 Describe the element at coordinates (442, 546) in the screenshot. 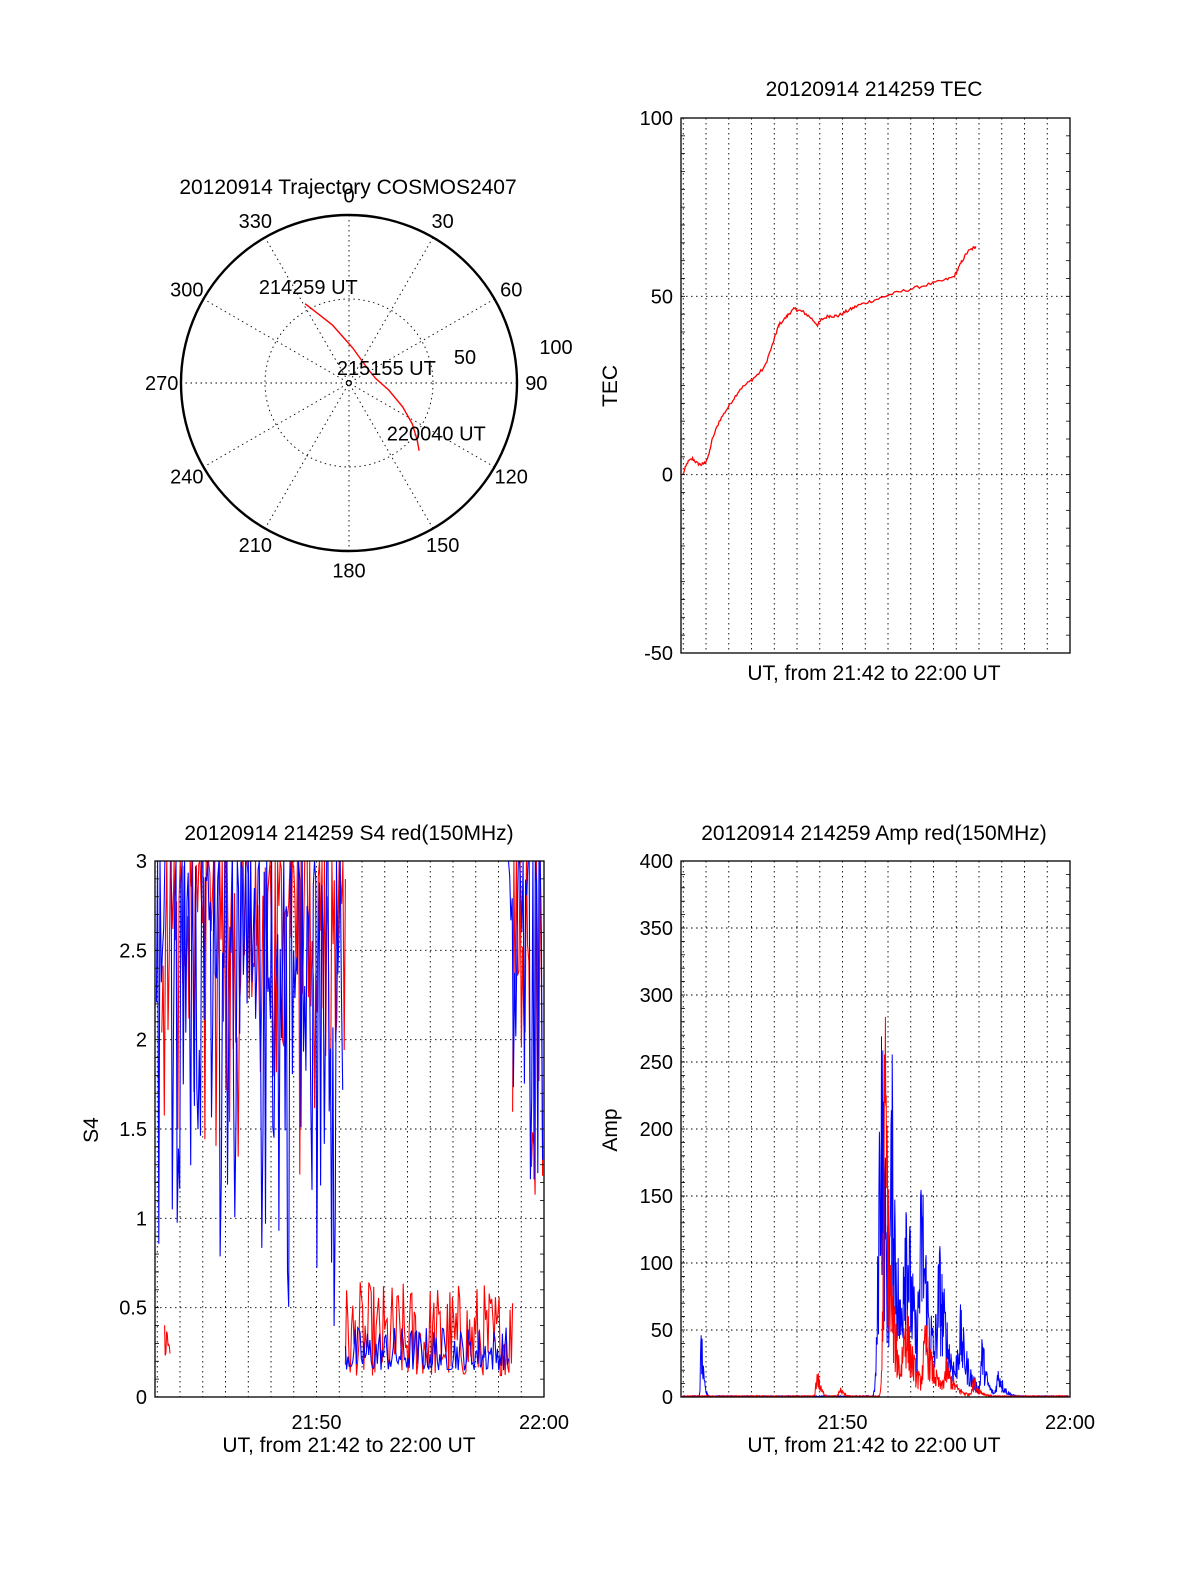

I see `azimuth-label: 150` at that location.